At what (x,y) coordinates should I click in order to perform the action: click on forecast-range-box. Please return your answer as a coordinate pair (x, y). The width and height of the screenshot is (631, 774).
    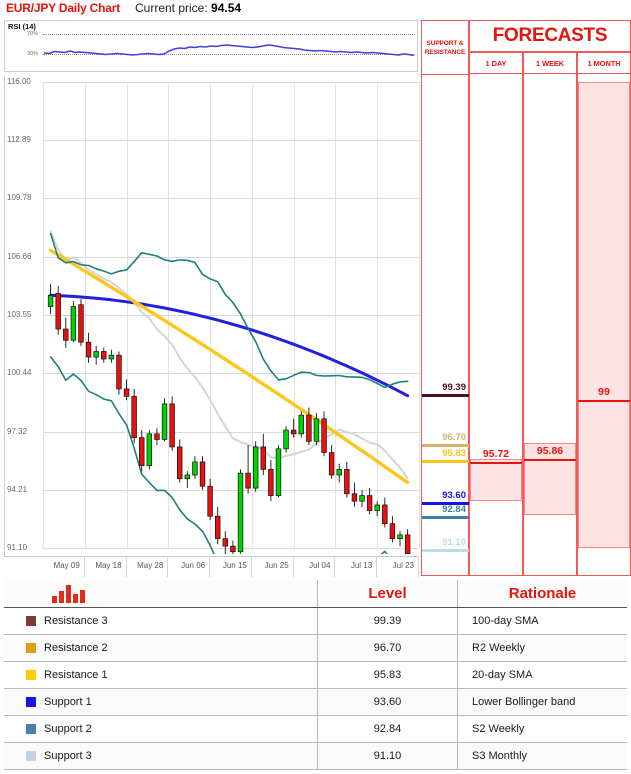
    Looking at the image, I should click on (550, 479).